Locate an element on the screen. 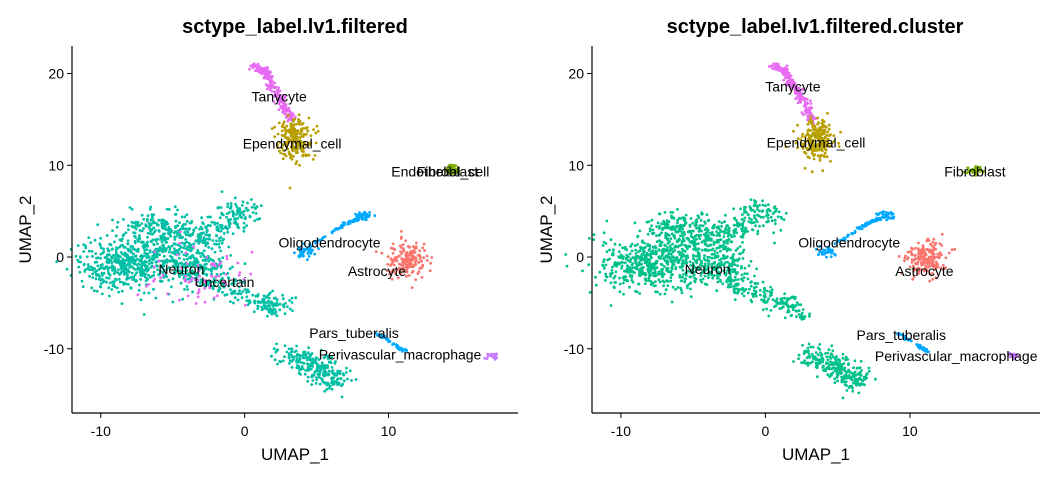  cluster-label: Astrocyte is located at coordinates (377, 271).